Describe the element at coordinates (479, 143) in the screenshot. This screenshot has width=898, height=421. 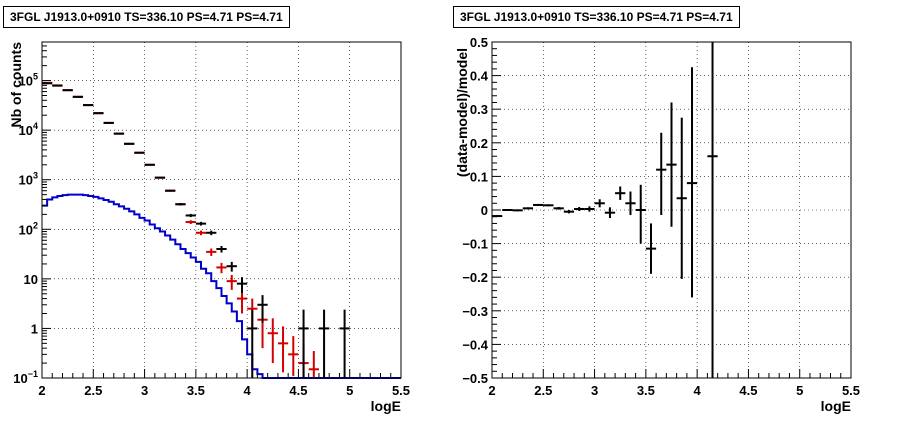
I see `y-tick-label: 0.2` at that location.